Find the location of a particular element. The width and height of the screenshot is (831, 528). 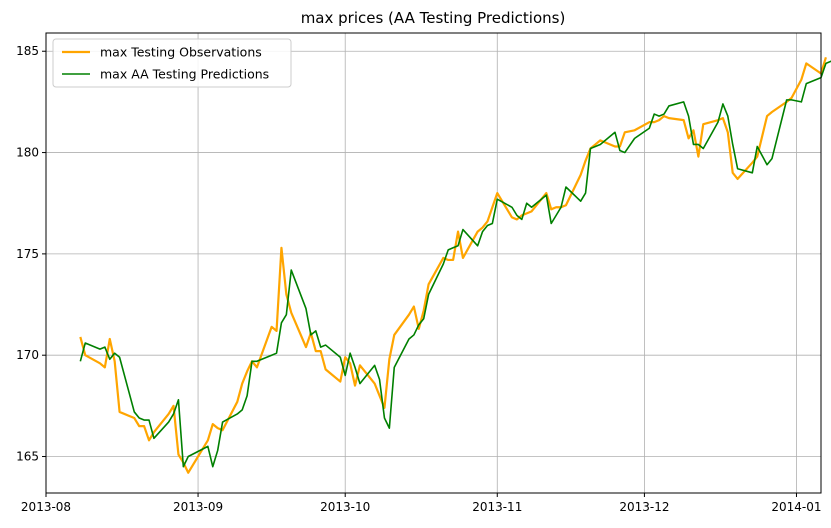

x-tick-label: 2013-11 is located at coordinates (497, 507).